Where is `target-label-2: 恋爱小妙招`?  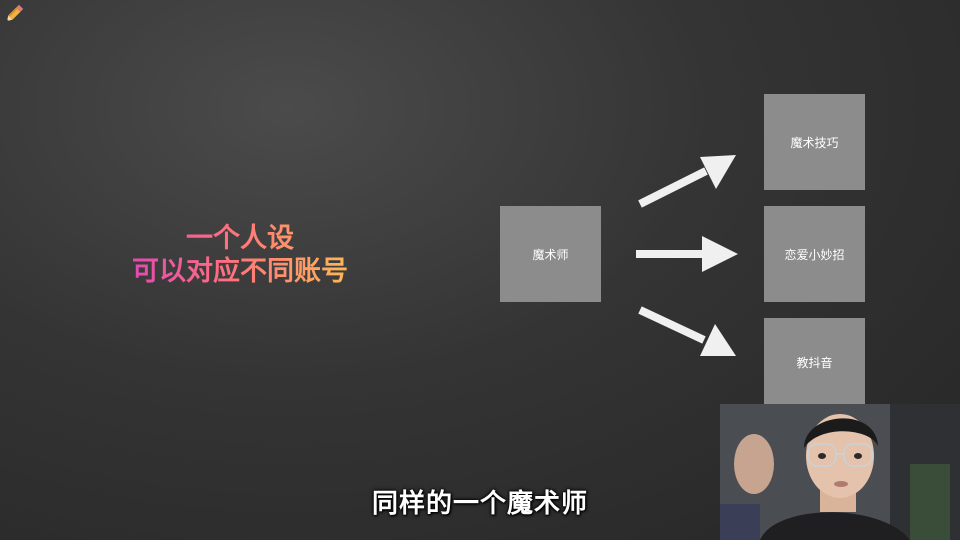
target-label-2: 恋爱小妙招 is located at coordinates (814, 254).